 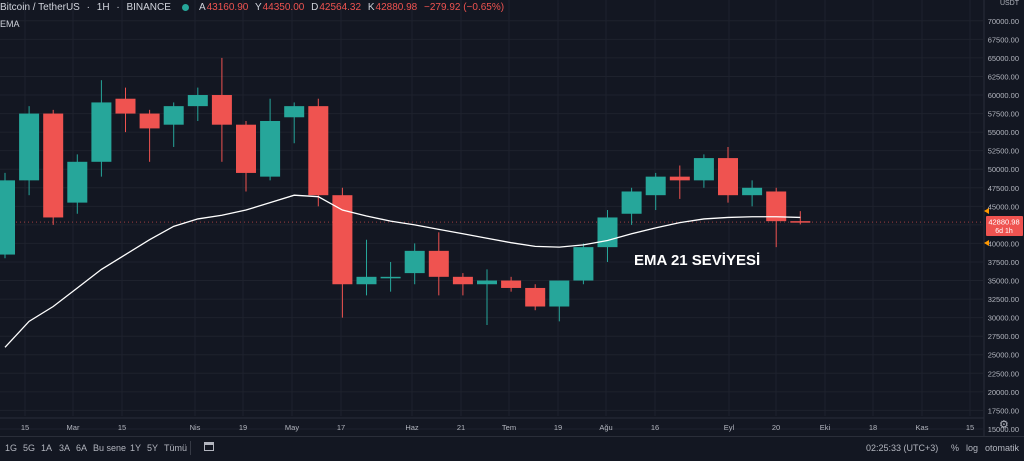 What do you see at coordinates (1003, 373) in the screenshot?
I see `price-tick-label: 22500.00` at bounding box center [1003, 373].